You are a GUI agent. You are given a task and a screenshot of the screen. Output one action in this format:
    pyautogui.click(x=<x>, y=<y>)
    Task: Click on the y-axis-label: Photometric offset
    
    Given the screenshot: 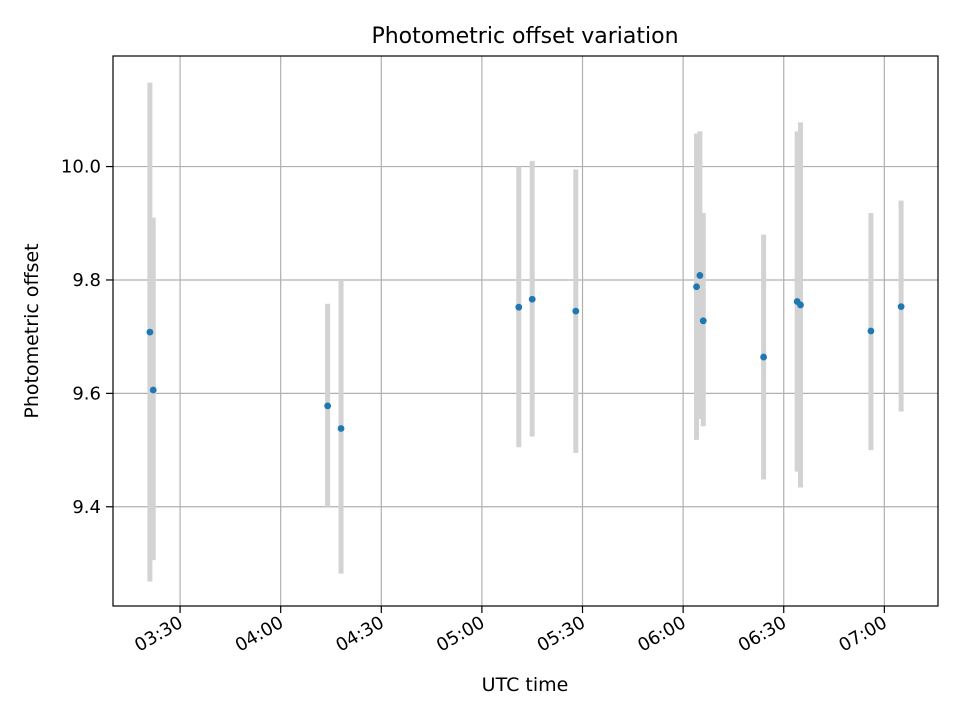 What is the action you would take?
    pyautogui.click(x=32, y=330)
    